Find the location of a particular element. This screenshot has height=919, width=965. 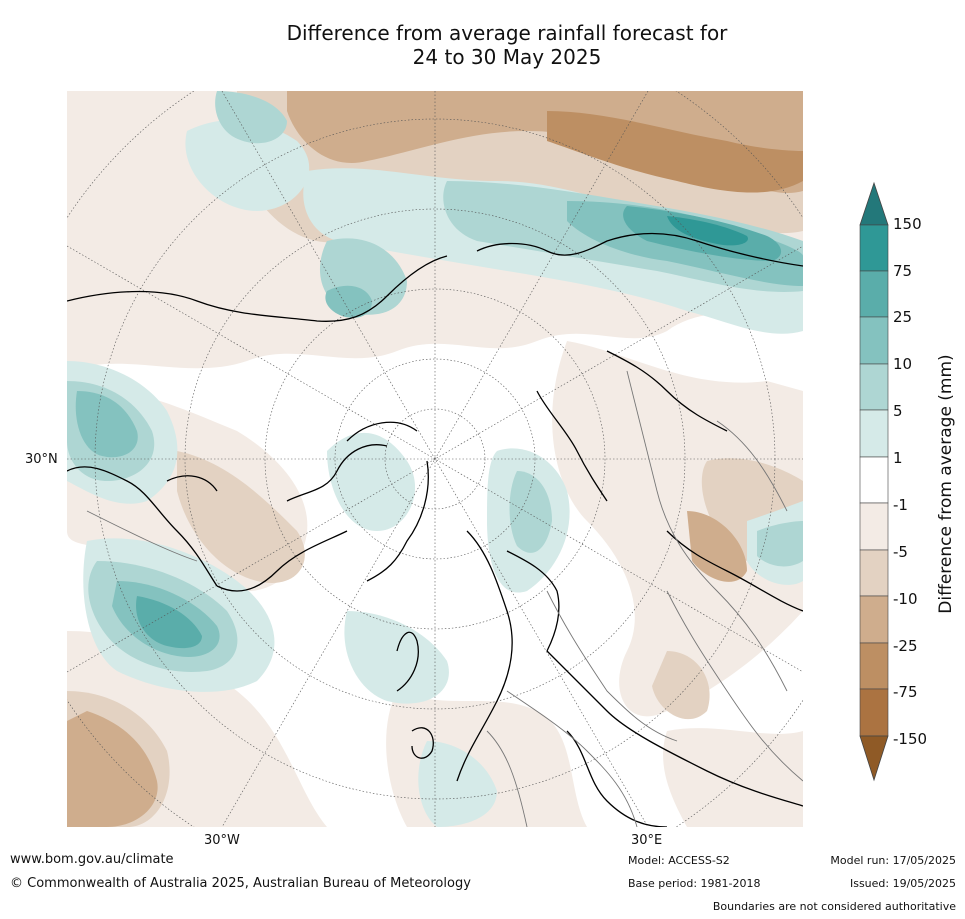

issued-date: Issued: 19/05/2025 is located at coordinates (902, 883).